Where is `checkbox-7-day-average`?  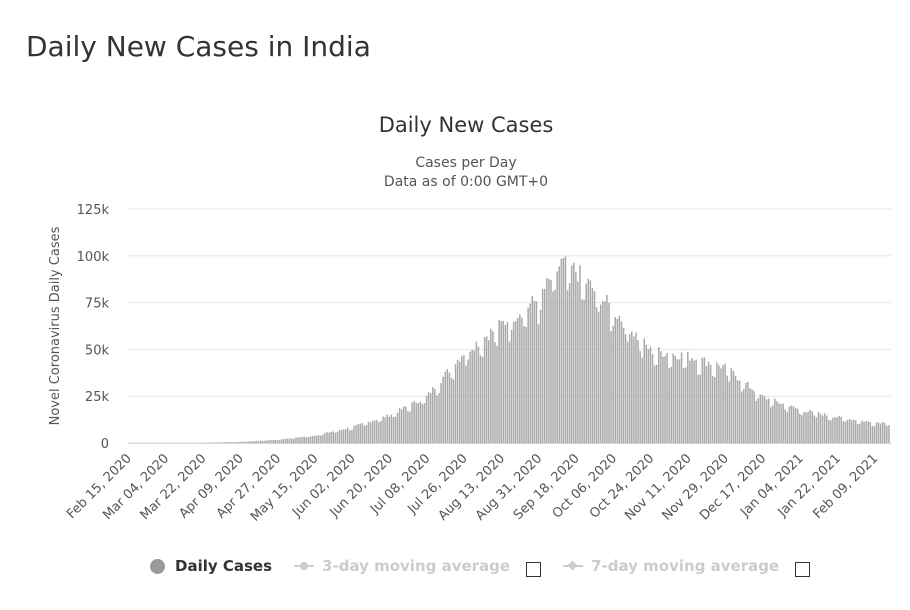
checkbox-7-day-average is located at coordinates (803, 569).